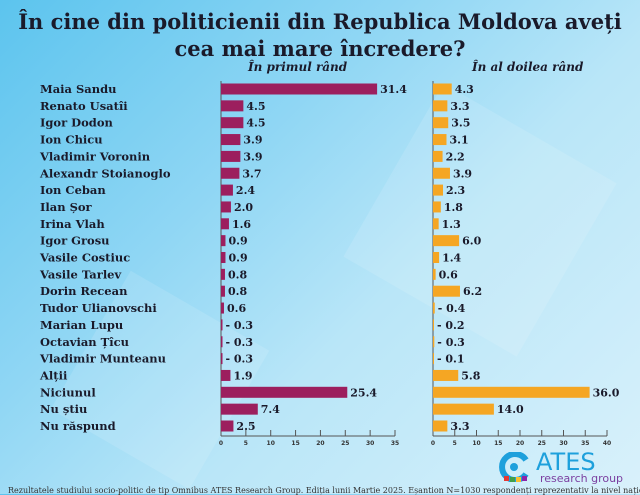  Describe the element at coordinates (68, 392) in the screenshot. I see `category-label: Niciunul` at that location.